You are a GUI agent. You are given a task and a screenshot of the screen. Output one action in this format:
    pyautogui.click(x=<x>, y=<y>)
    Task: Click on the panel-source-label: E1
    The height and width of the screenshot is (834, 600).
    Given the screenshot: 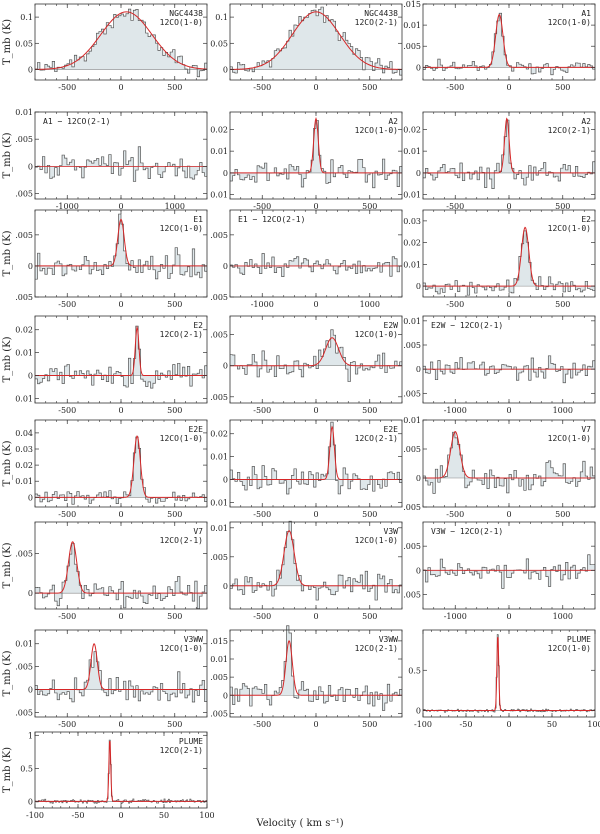 What is the action you would take?
    pyautogui.click(x=198, y=219)
    